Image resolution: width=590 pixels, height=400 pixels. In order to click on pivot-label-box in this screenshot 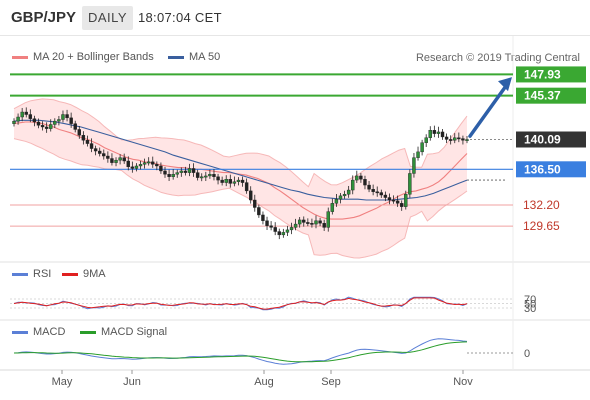, I will do `click(551, 169)`.